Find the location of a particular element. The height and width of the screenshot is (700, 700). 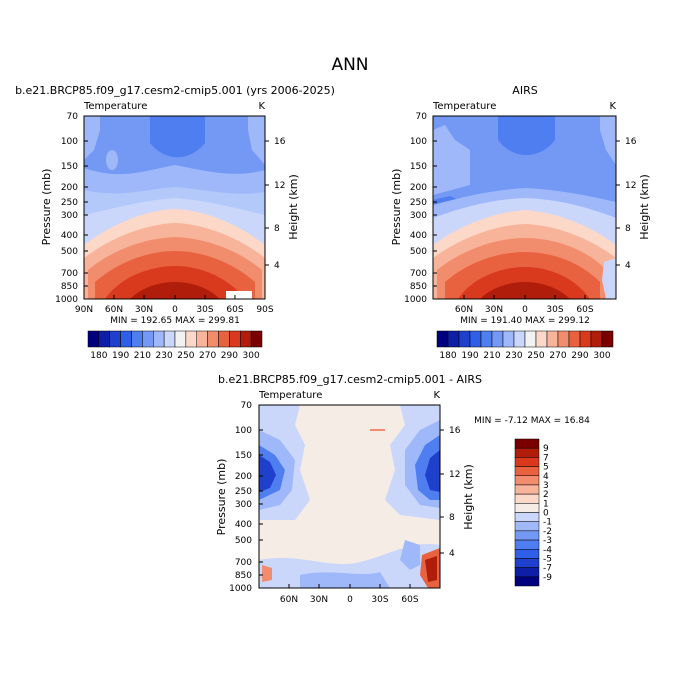

panel-b-left-label: Temperature is located at coordinates (464, 106).